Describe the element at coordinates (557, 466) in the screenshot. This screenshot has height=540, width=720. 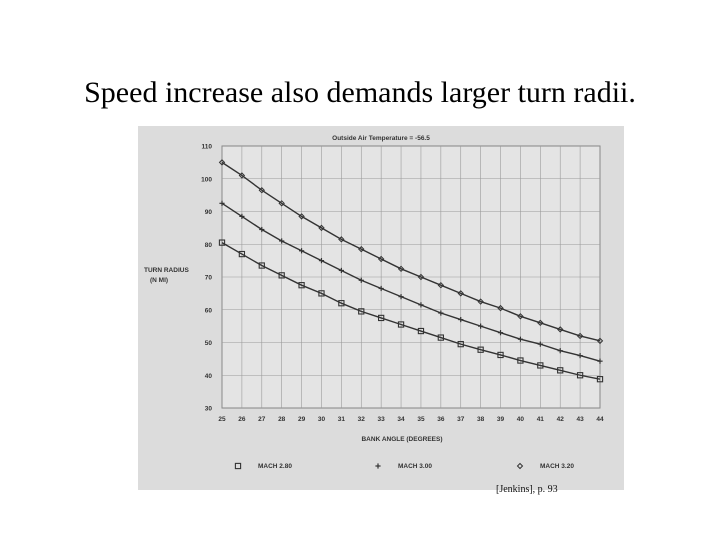
I see `legend-label-mach-3-20: MACH 3.20` at that location.